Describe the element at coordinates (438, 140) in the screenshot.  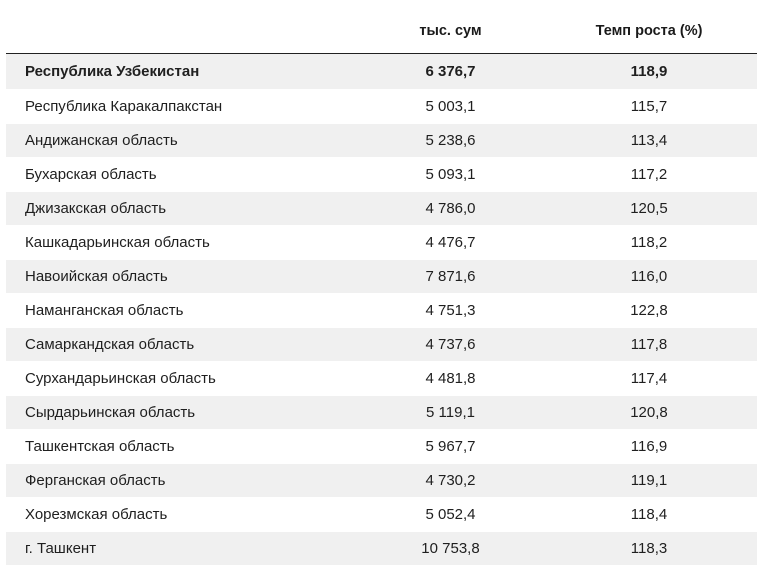
I see `sum-cell: 5 238,6` at that location.